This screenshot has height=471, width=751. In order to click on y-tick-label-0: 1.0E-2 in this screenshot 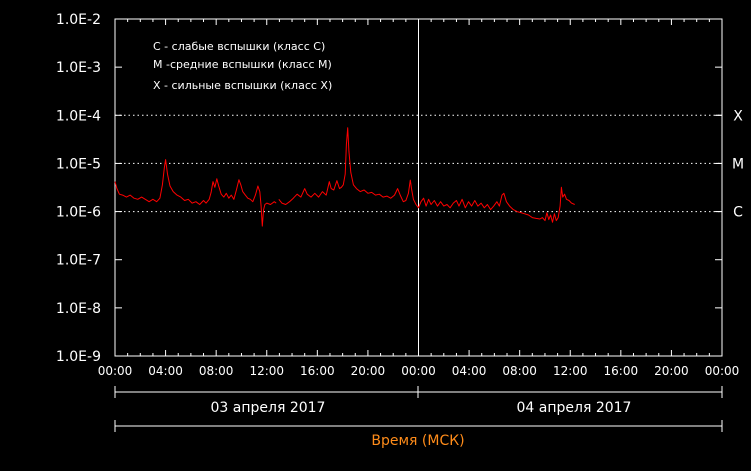, I will do `click(78, 20)`.